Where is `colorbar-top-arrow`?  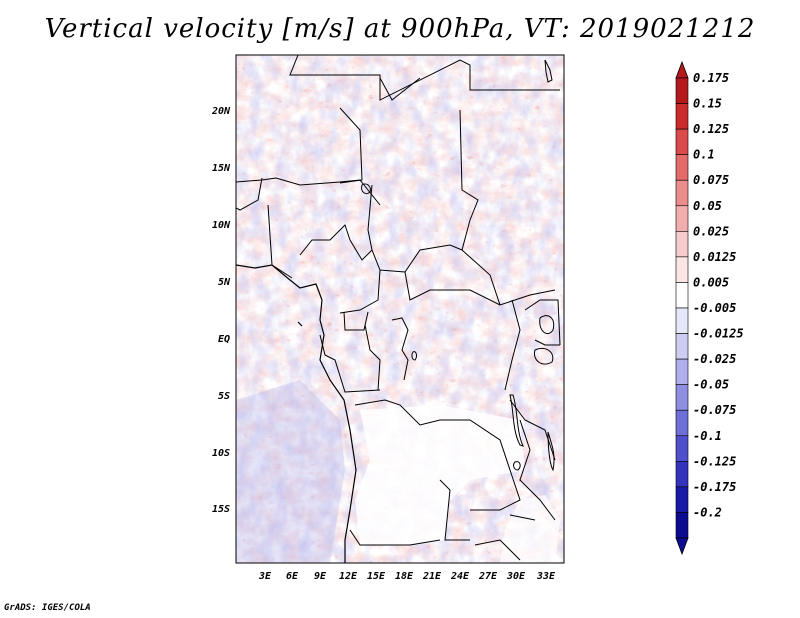 colorbar-top-arrow is located at coordinates (682, 69).